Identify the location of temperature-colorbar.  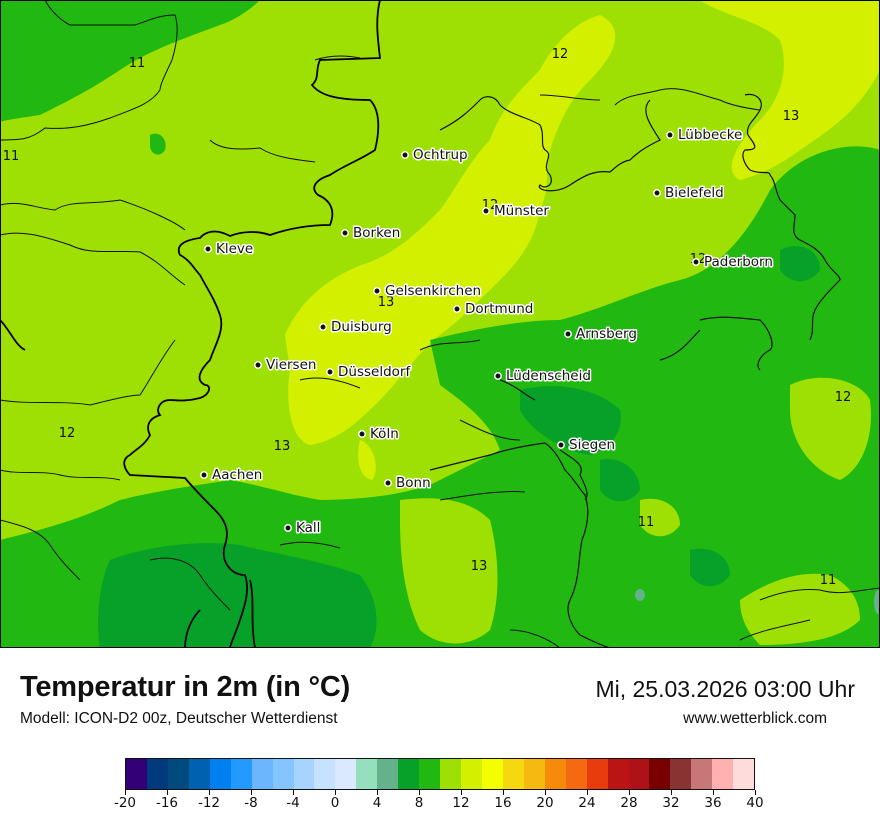
(440, 774).